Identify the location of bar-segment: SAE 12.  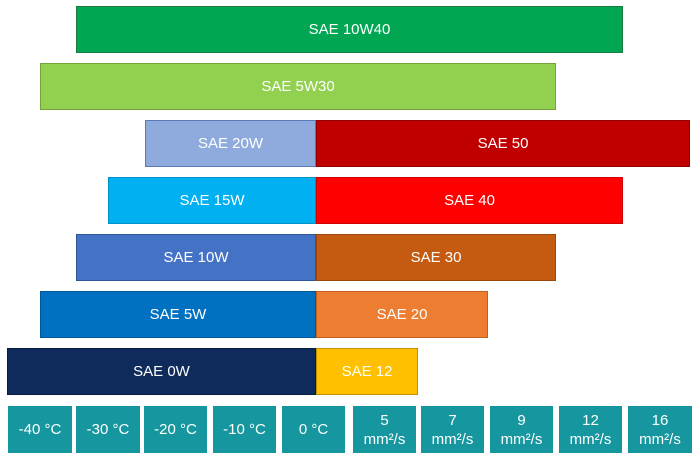
(367, 371).